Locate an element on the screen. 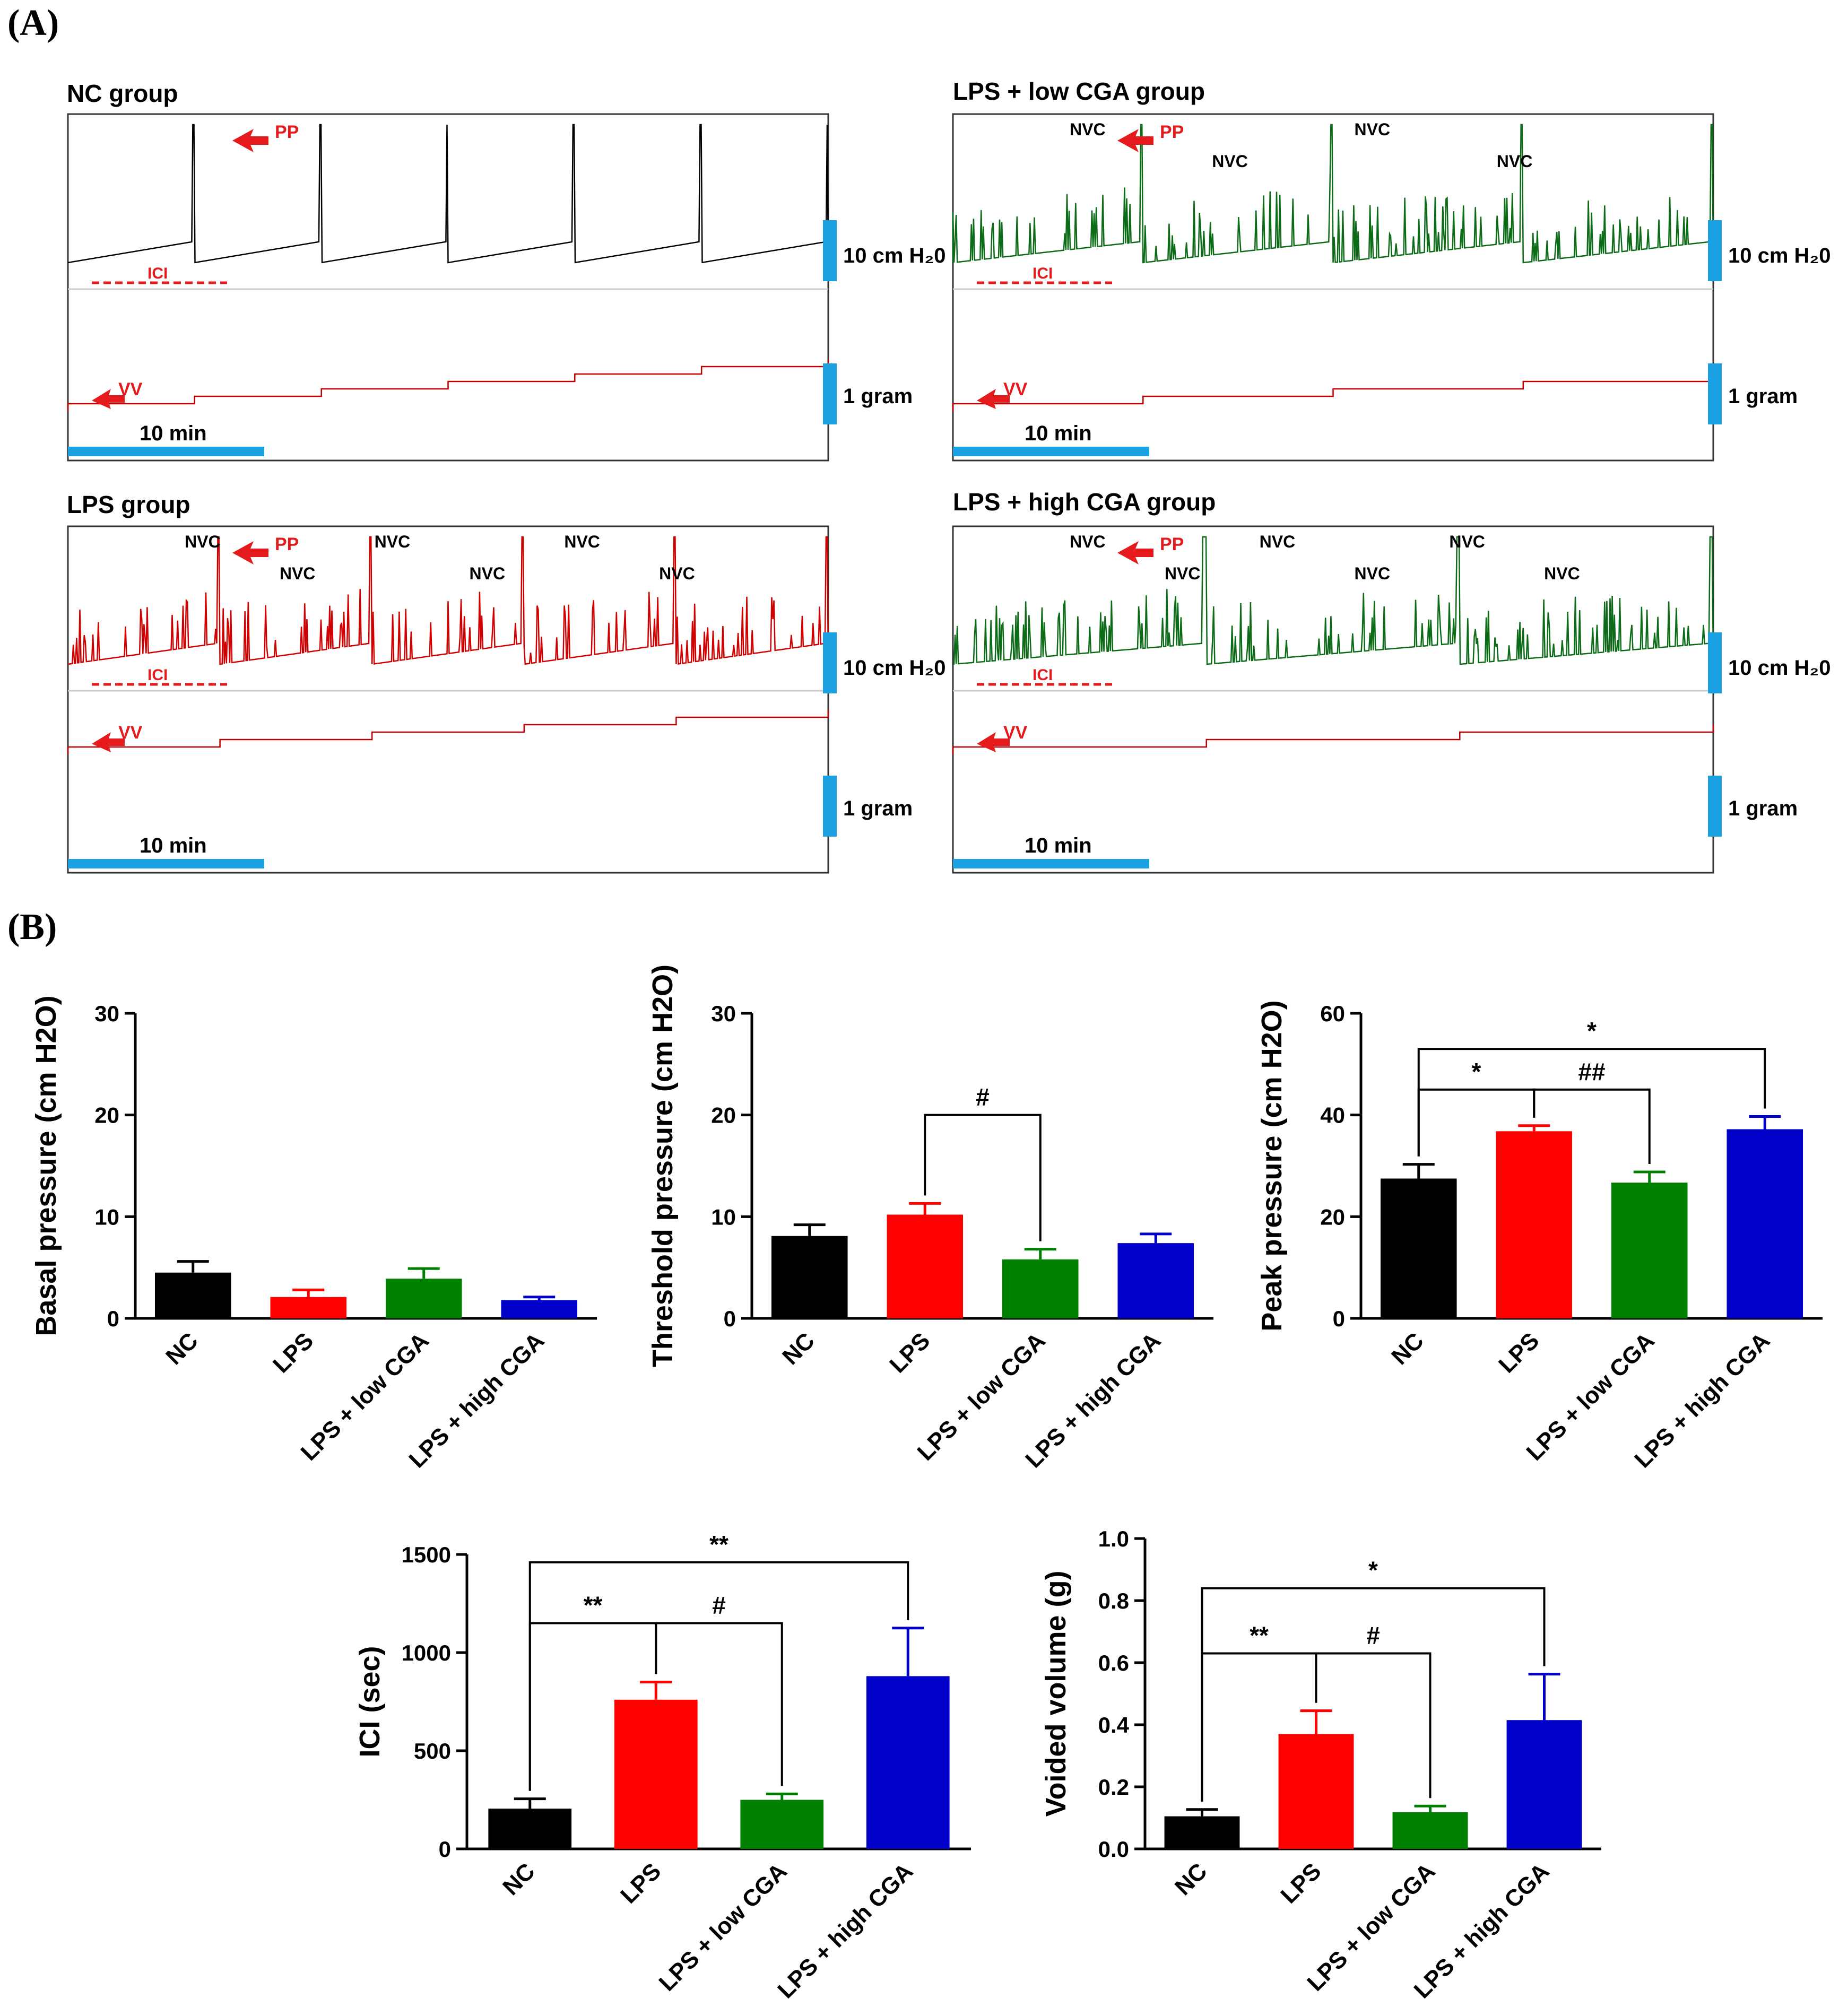 The image size is (1839, 2016). trace-3-ici-label: ICI is located at coordinates (158, 675).